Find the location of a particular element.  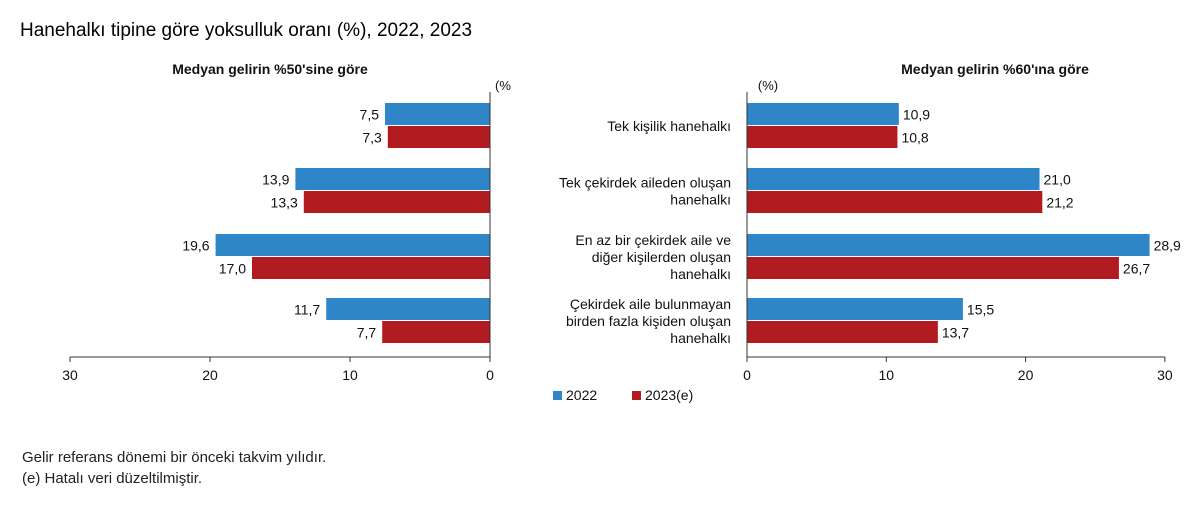

right-data-label: 13,7 is located at coordinates (955, 333).